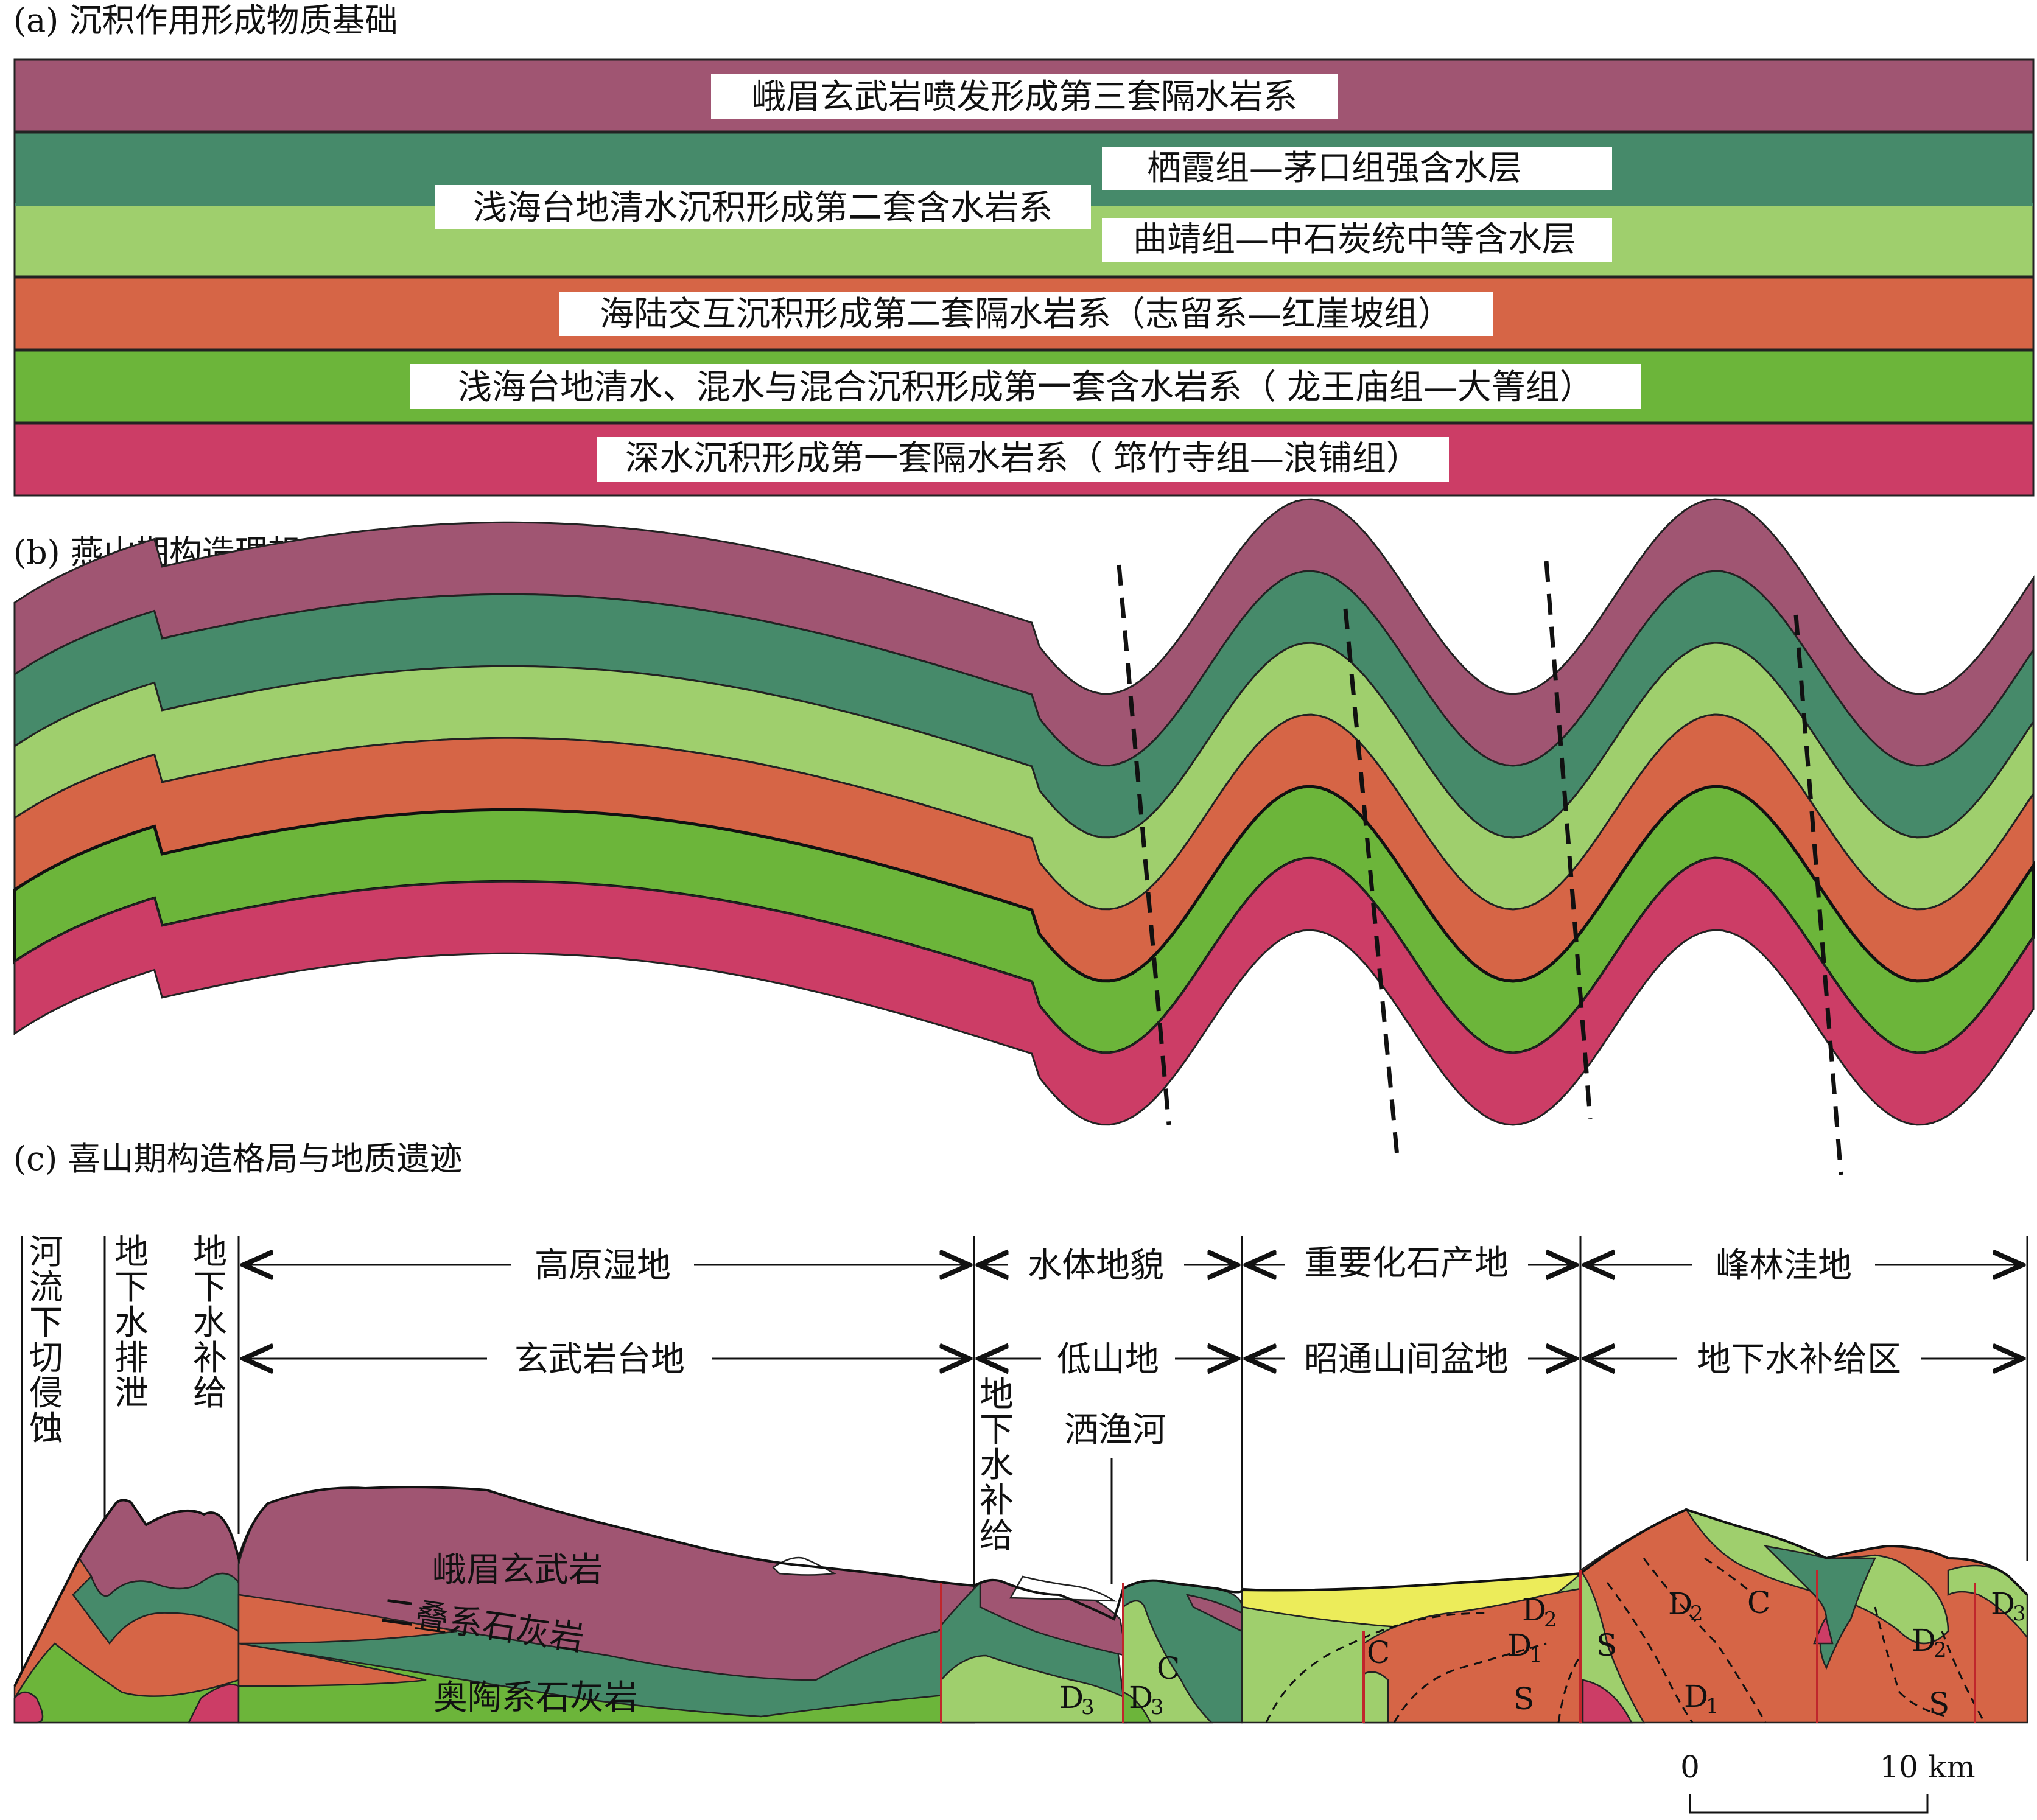  Describe the element at coordinates (517, 1570) in the screenshot. I see `rock-label-basalt: 峨眉玄武岩` at that location.